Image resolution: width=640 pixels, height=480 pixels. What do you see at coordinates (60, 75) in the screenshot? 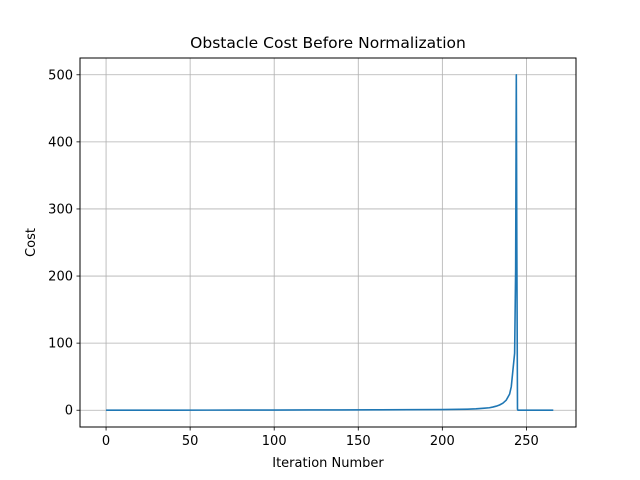
I see `y-tick-label: 500` at bounding box center [60, 75].